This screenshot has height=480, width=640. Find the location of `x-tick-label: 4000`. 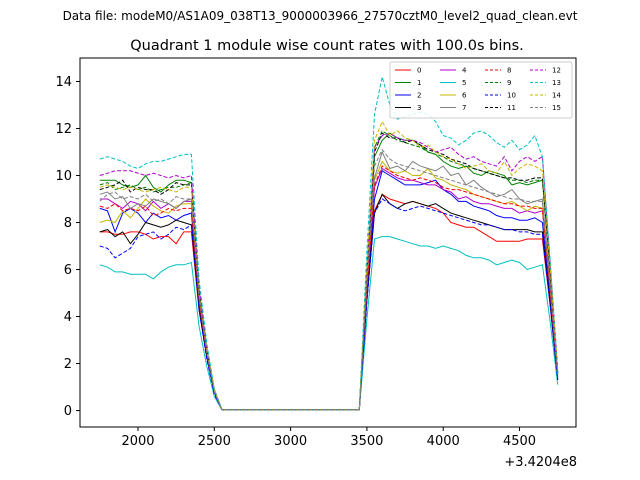

x-tick-label: 4000 is located at coordinates (443, 441).